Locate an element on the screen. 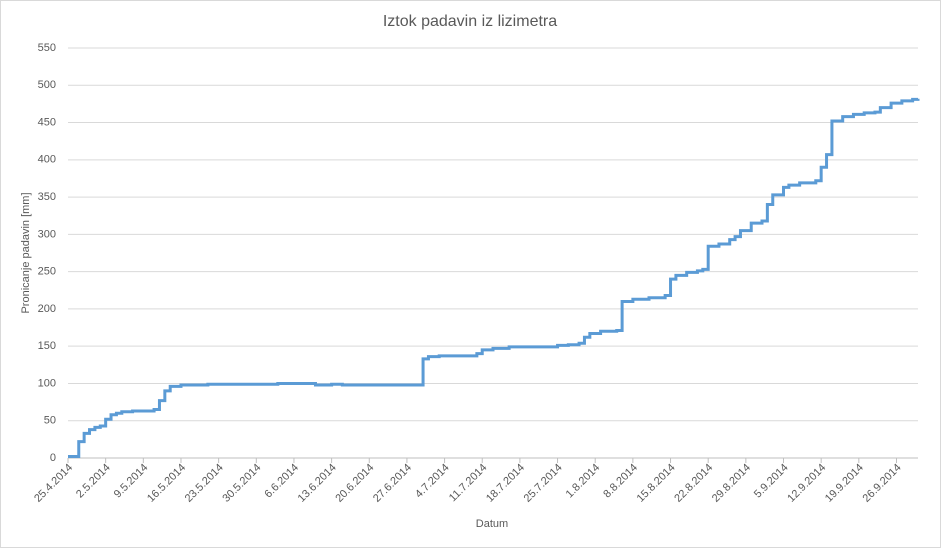 The image size is (941, 553). y-tick-label: 400 is located at coordinates (47, 160).